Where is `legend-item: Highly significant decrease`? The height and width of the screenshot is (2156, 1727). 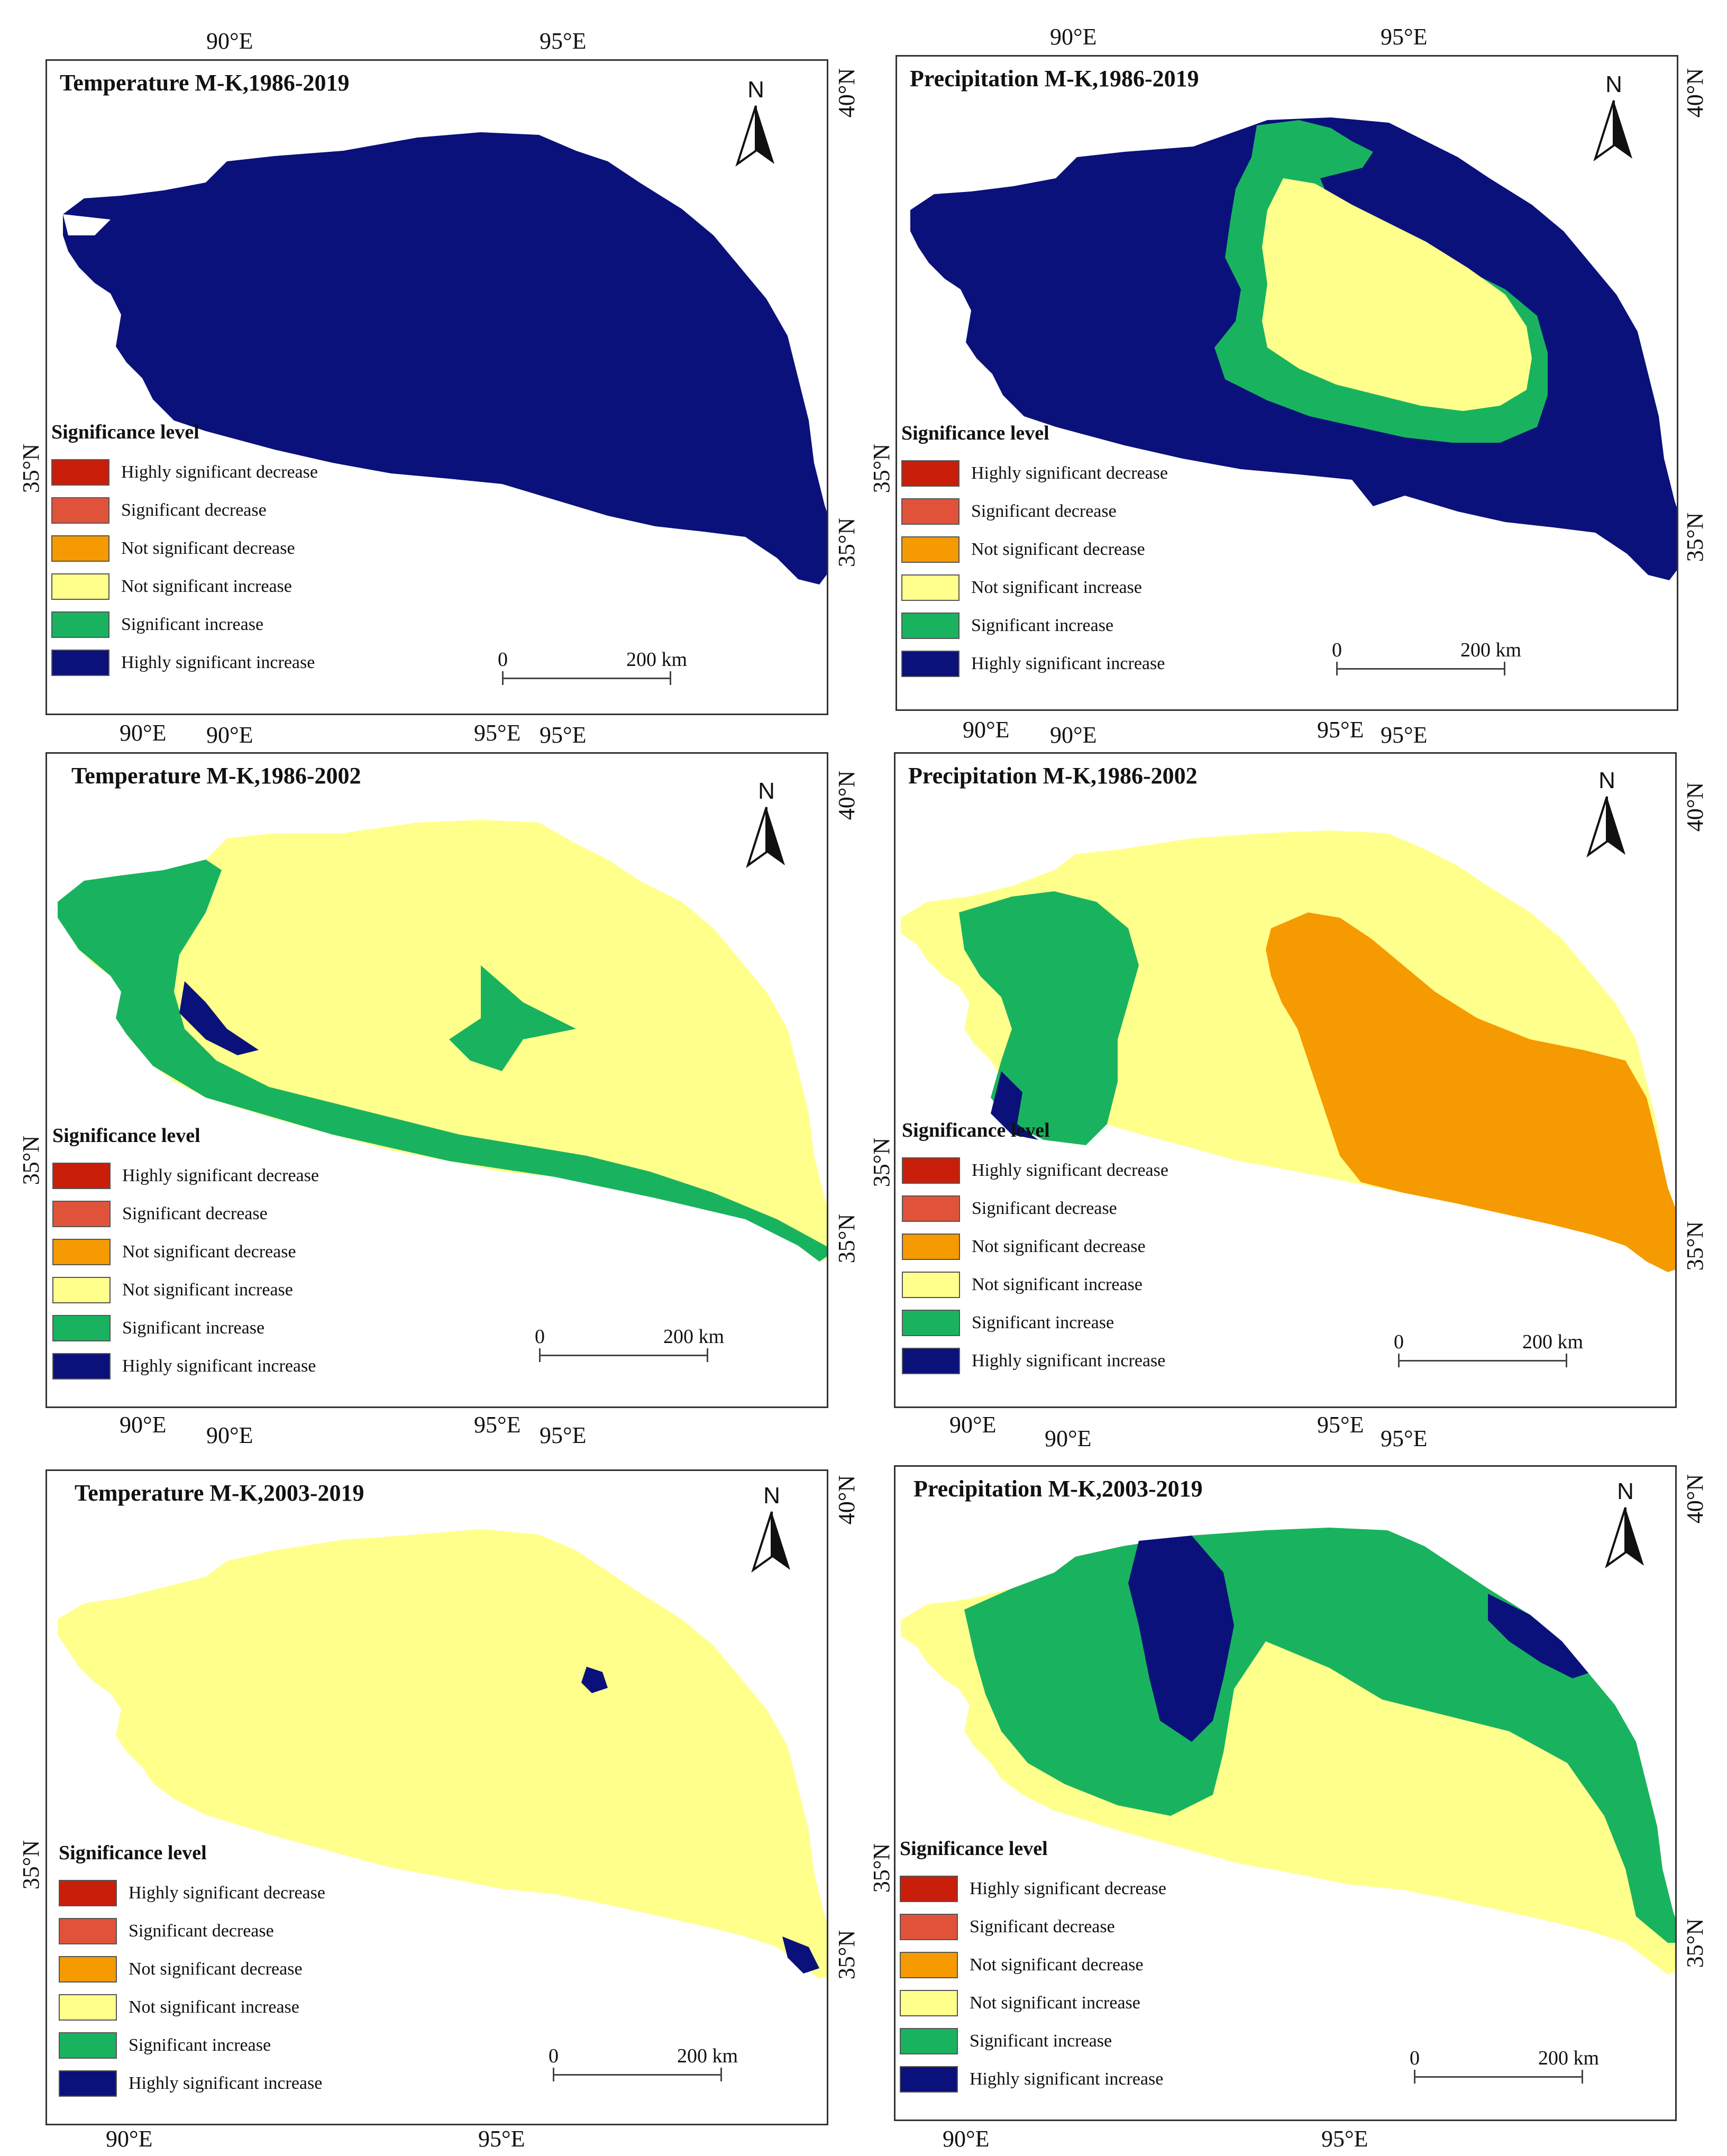
legend-item: Highly significant decrease is located at coordinates (186, 1176).